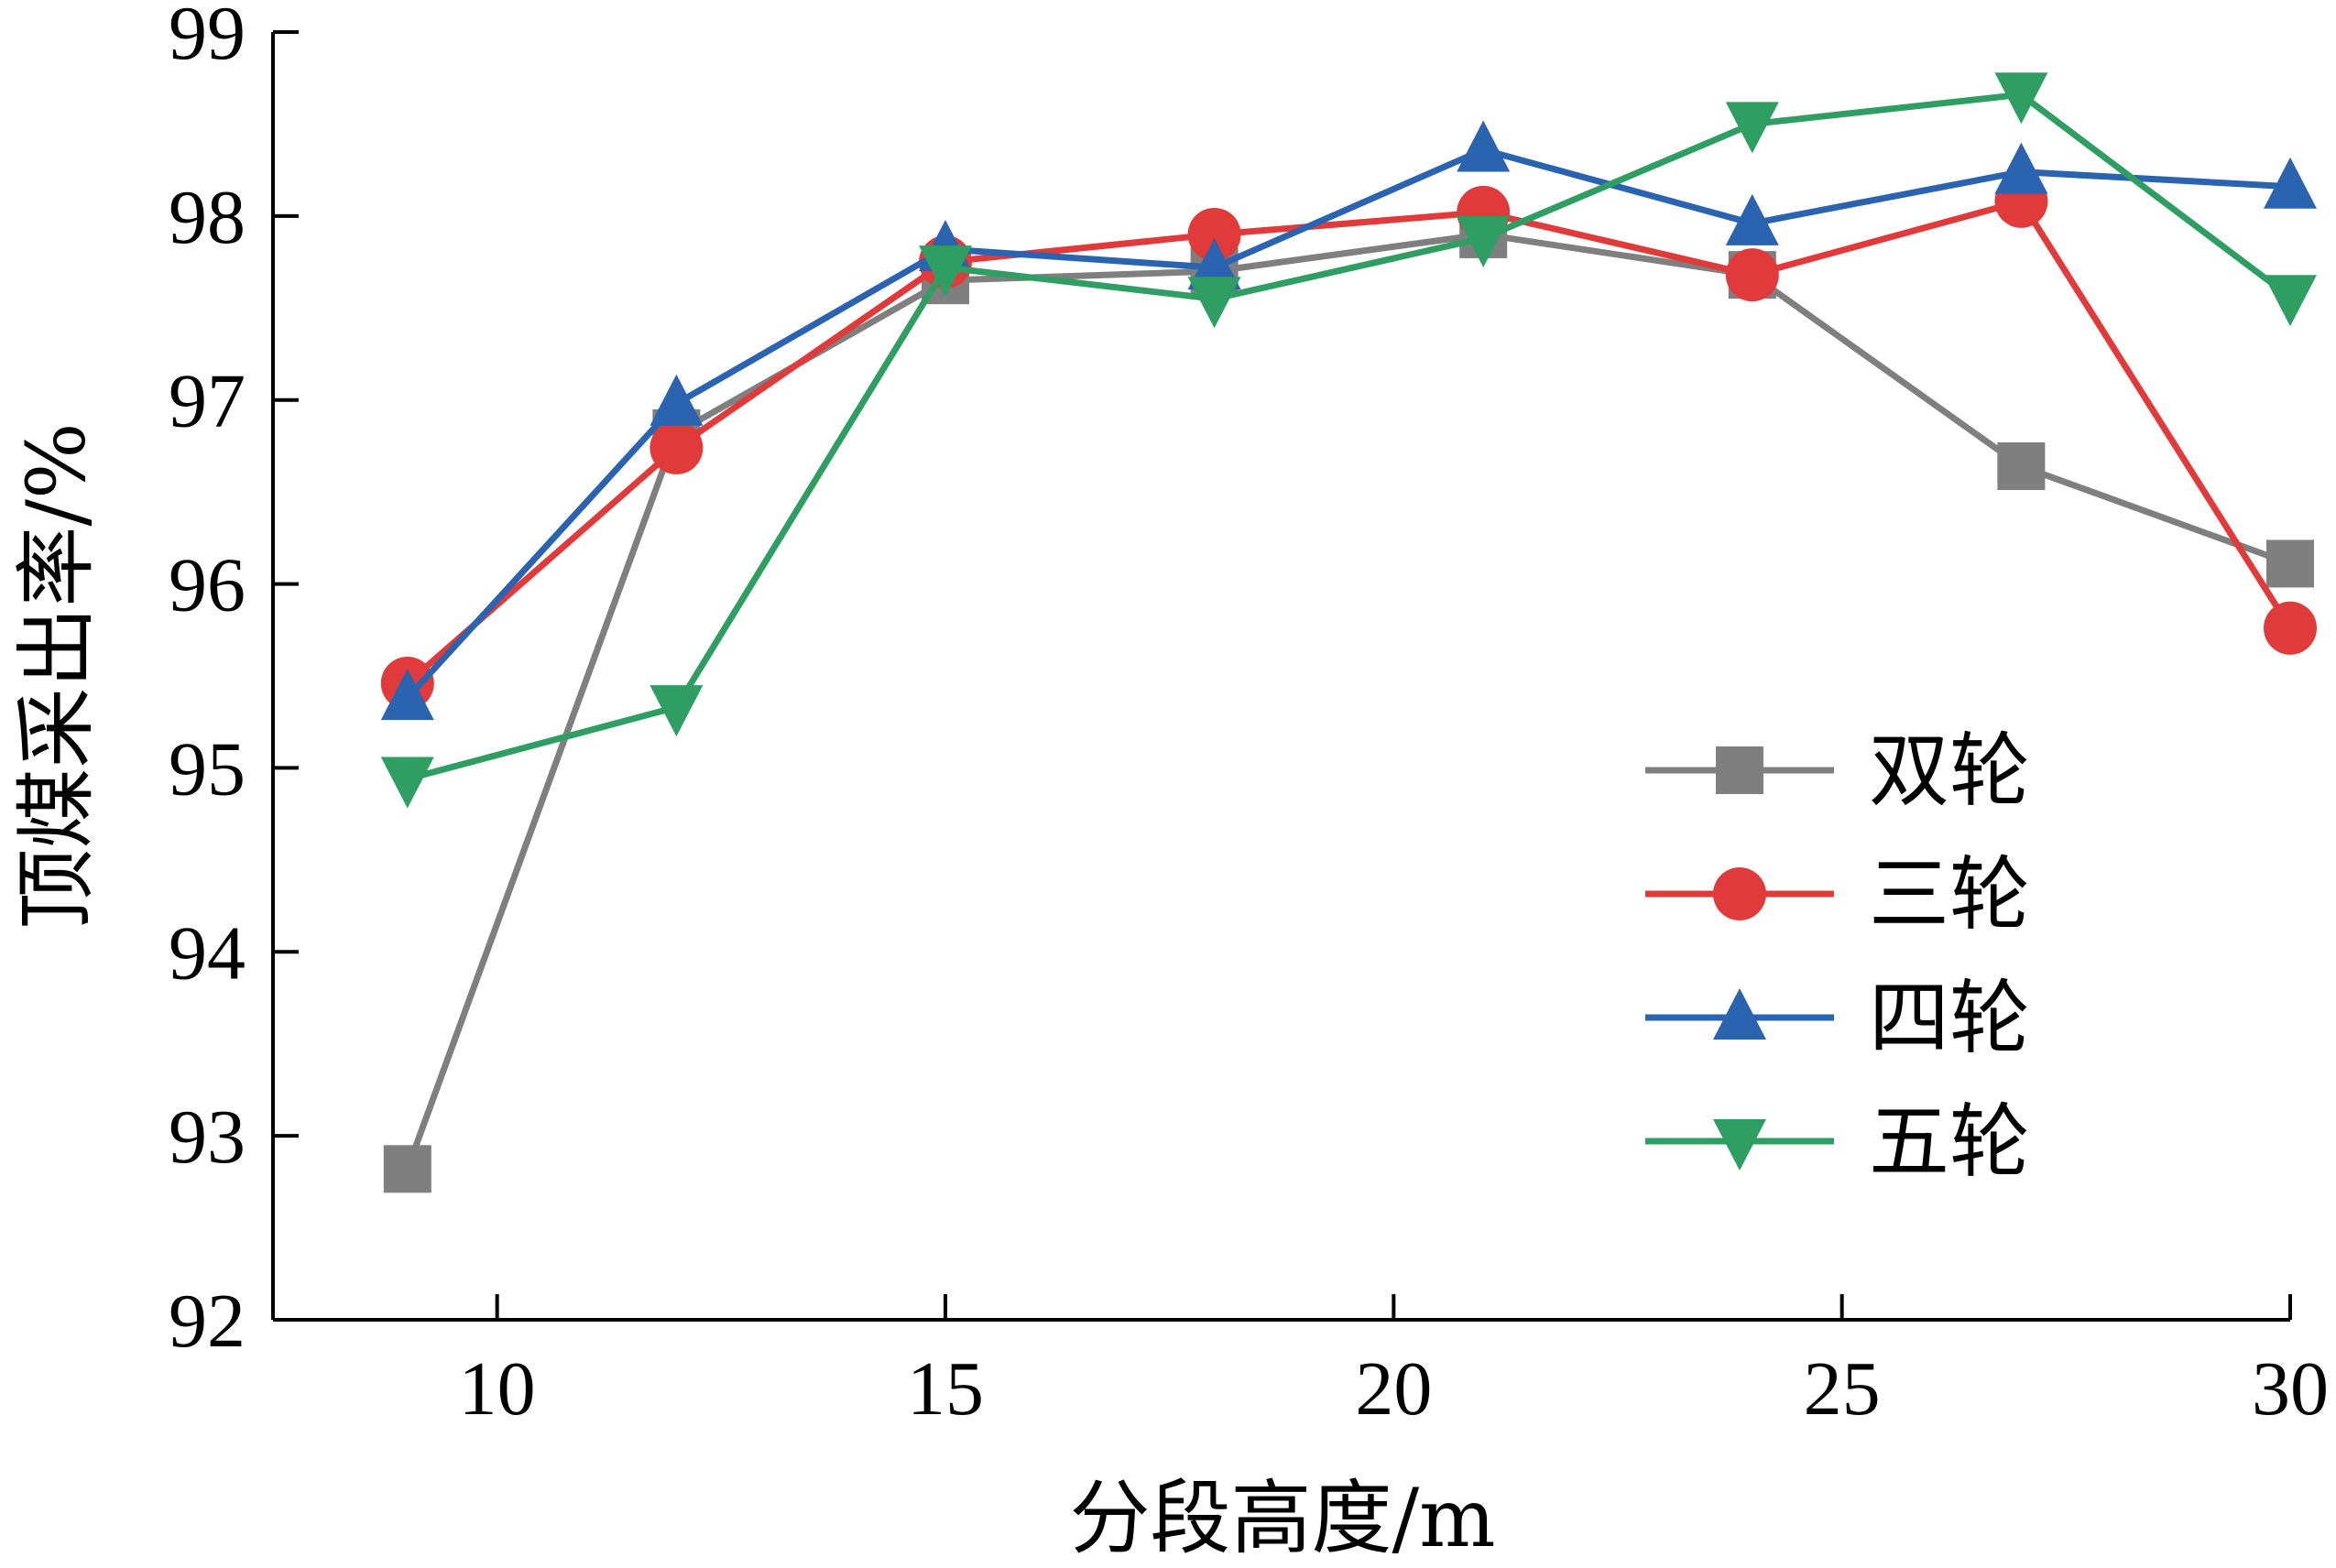 Image resolution: width=2336 pixels, height=1568 pixels. Describe the element at coordinates (1282, 1518) in the screenshot. I see `x-axis-title: 分段高度/m` at that location.